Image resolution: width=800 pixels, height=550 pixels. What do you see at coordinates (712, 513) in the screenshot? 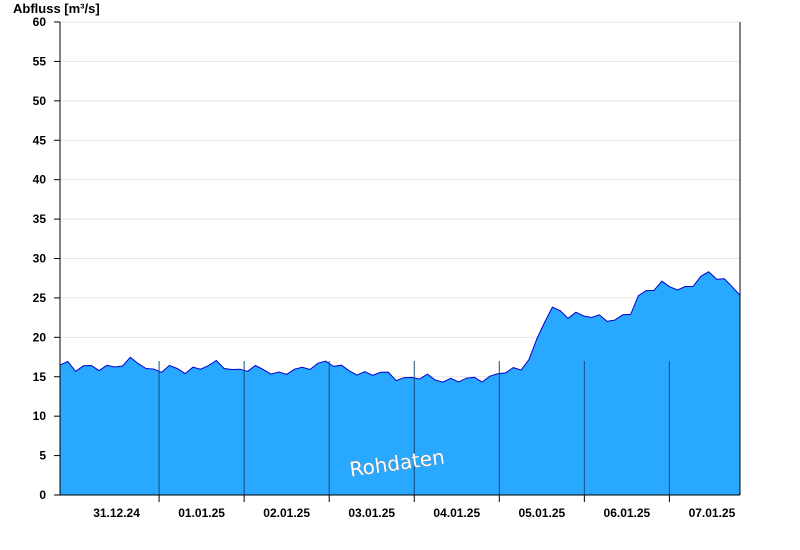
I see `x-tick-label: 07.01.25` at bounding box center [712, 513].